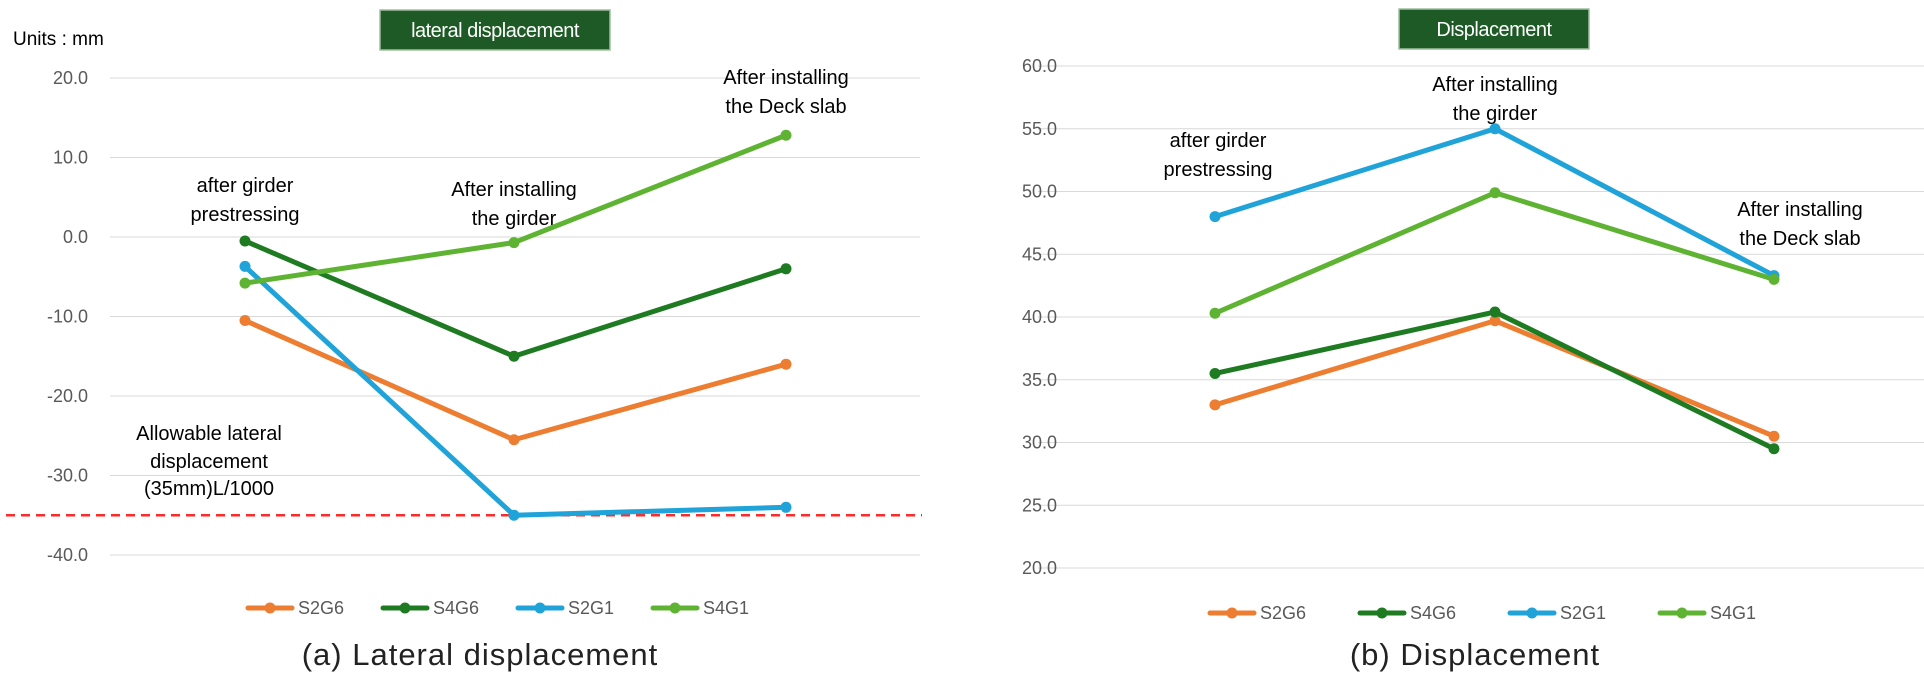  Describe the element at coordinates (209, 489) in the screenshot. I see `allowable-limit-label: (35mm)L/1000` at that location.